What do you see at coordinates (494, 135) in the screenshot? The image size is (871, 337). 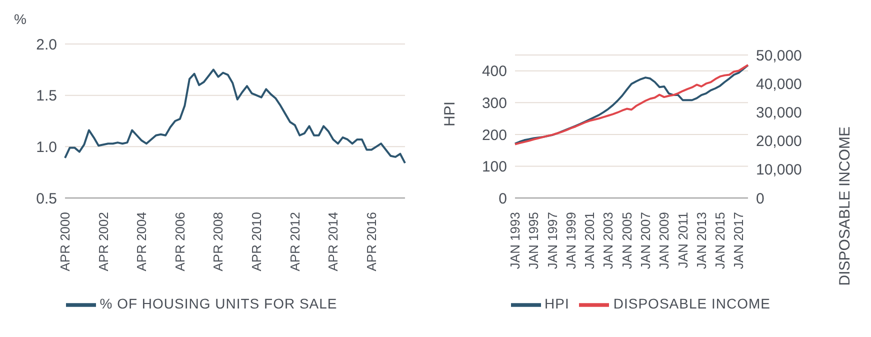 I see `y-tick-label: 200` at bounding box center [494, 135].